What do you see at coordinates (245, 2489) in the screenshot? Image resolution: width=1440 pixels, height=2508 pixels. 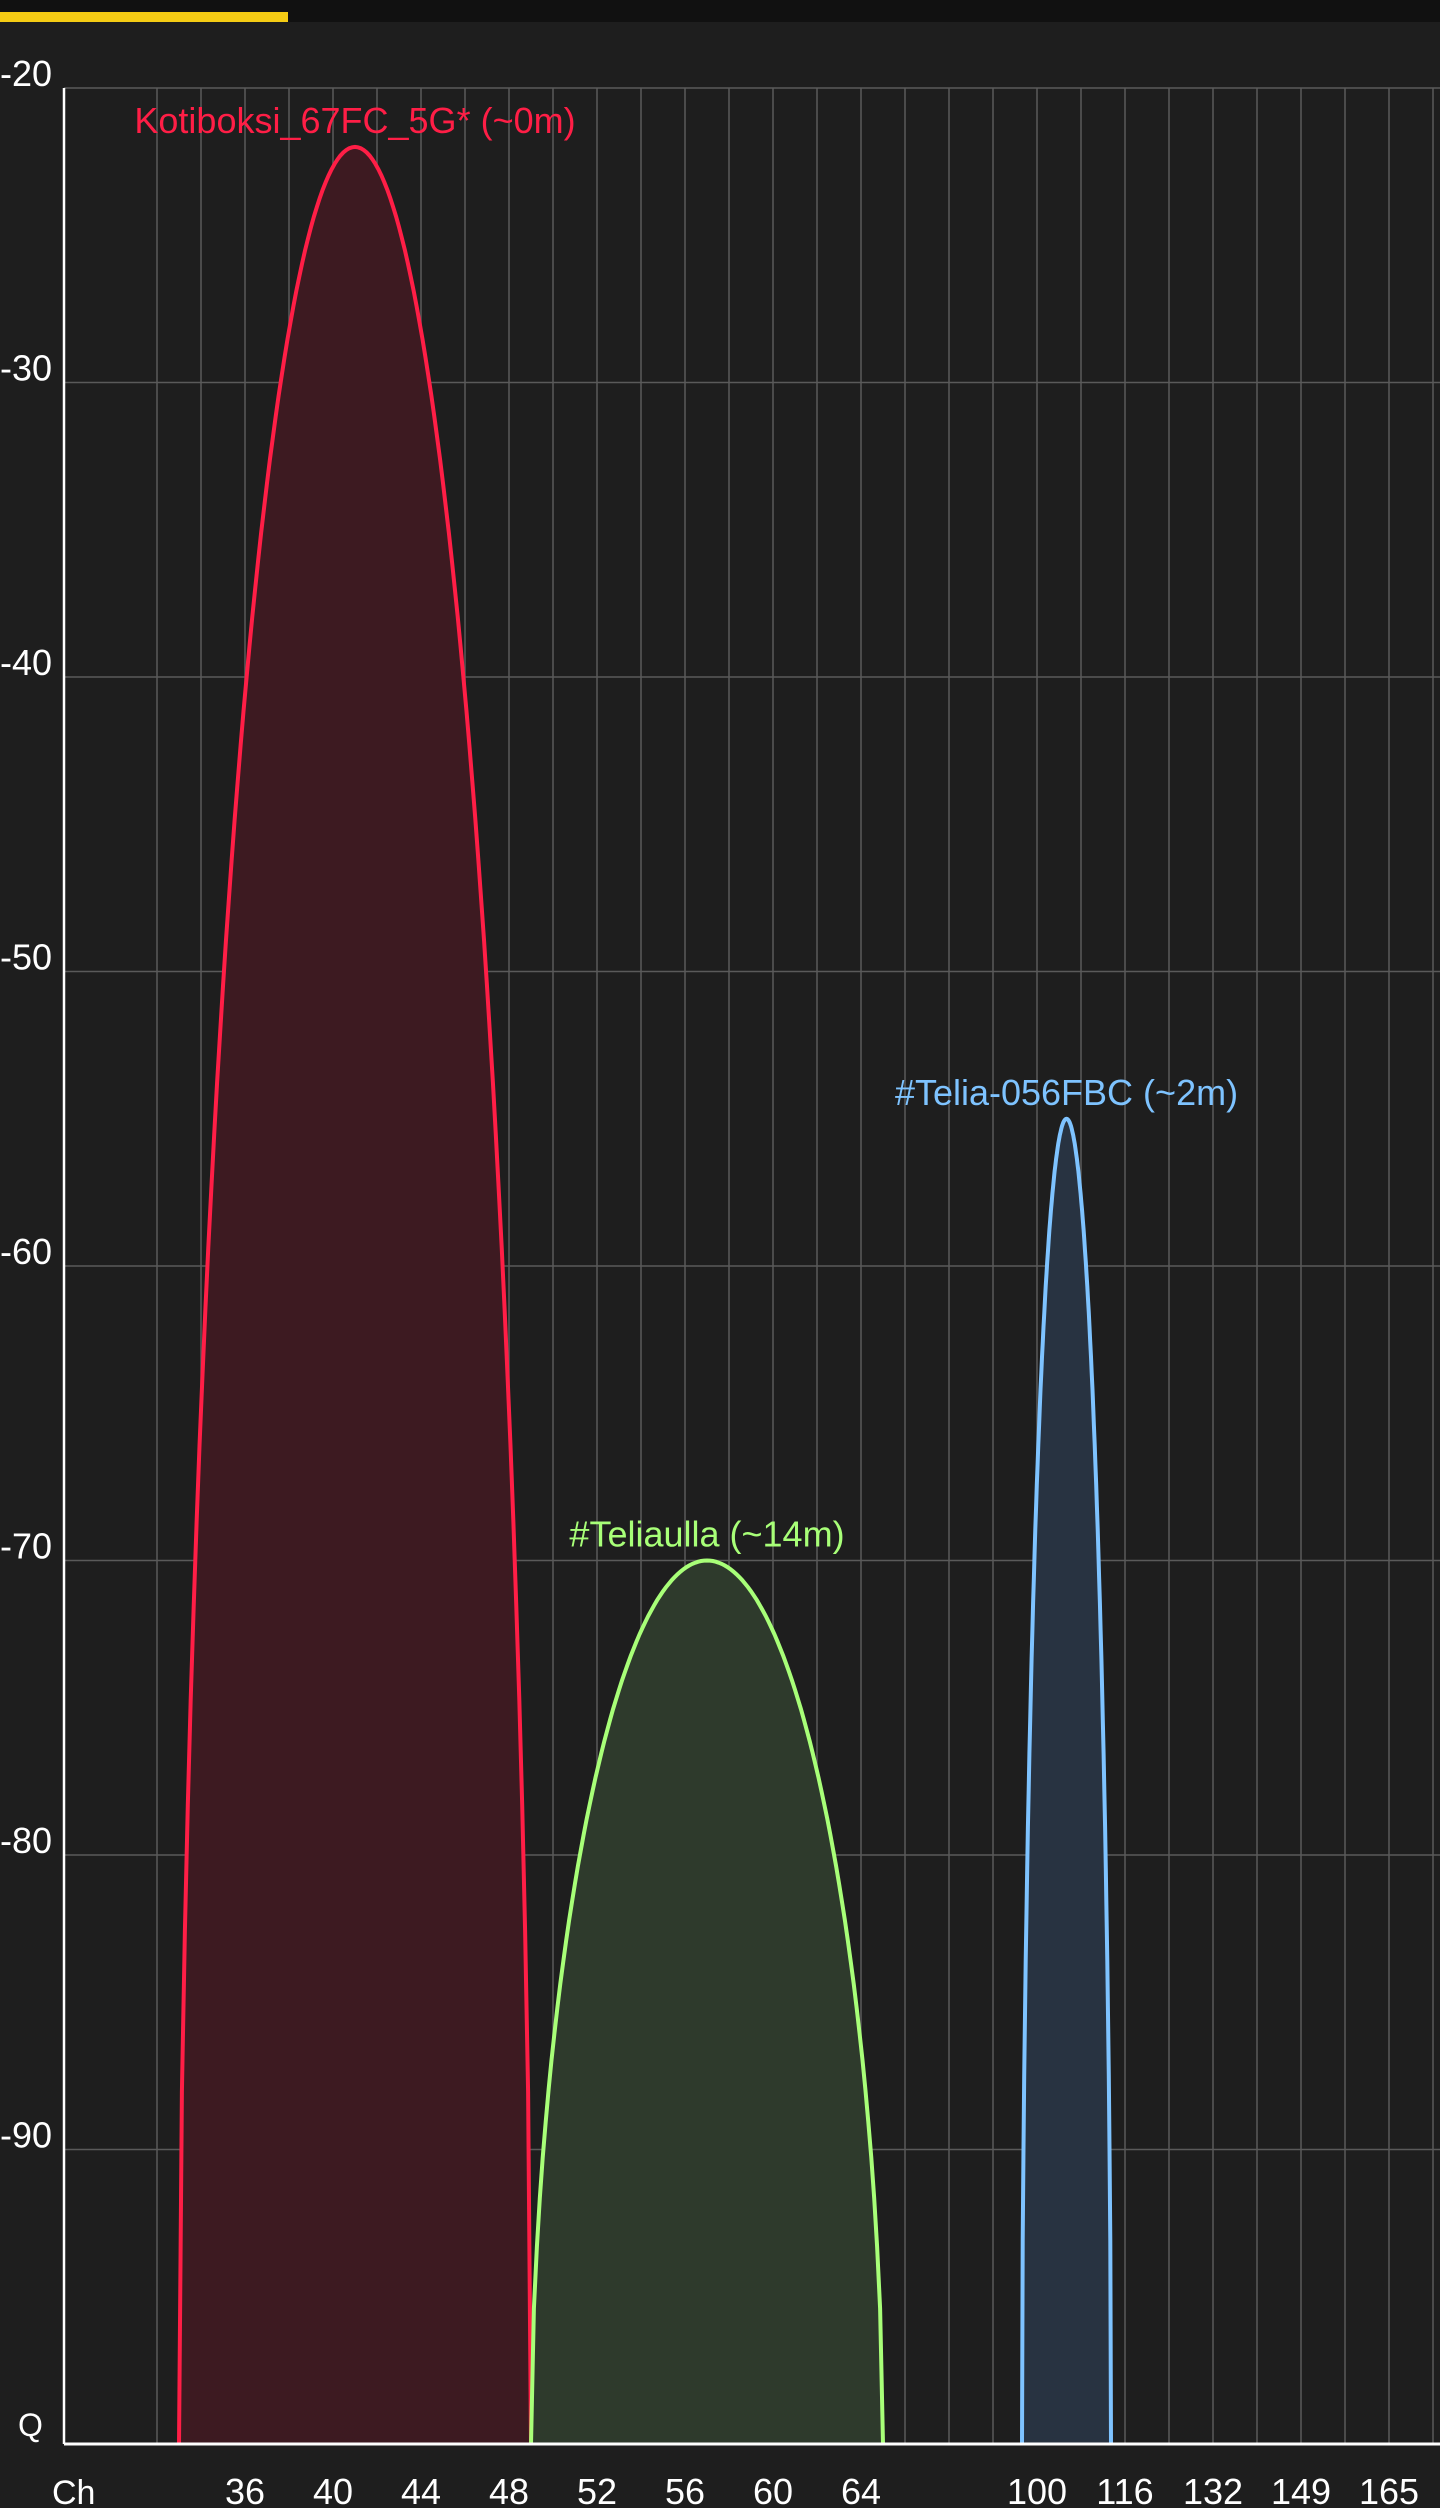 I see `x-tick-label: 36` at bounding box center [245, 2489].